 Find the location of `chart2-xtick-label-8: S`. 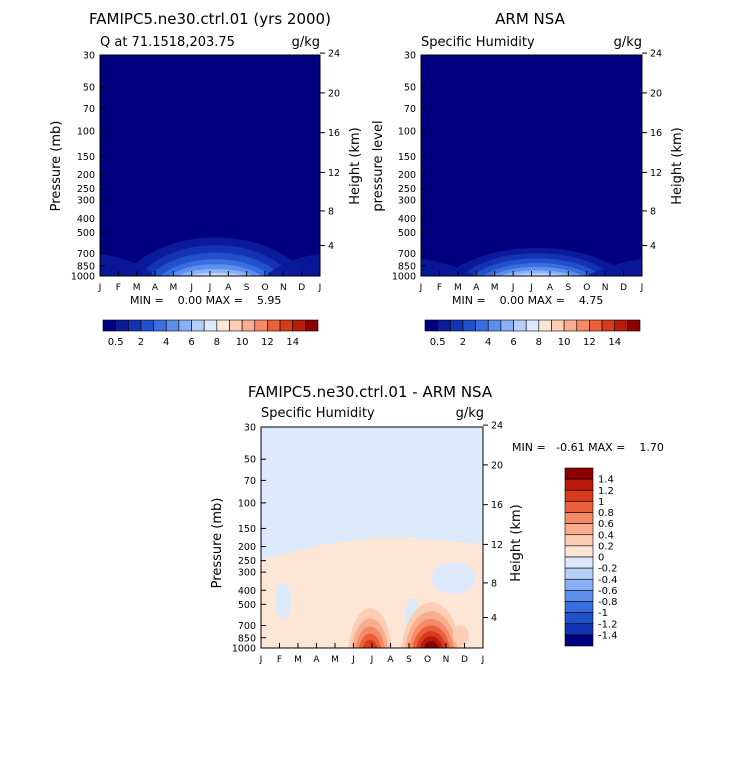

chart2-xtick-label-8: S is located at coordinates (568, 288).